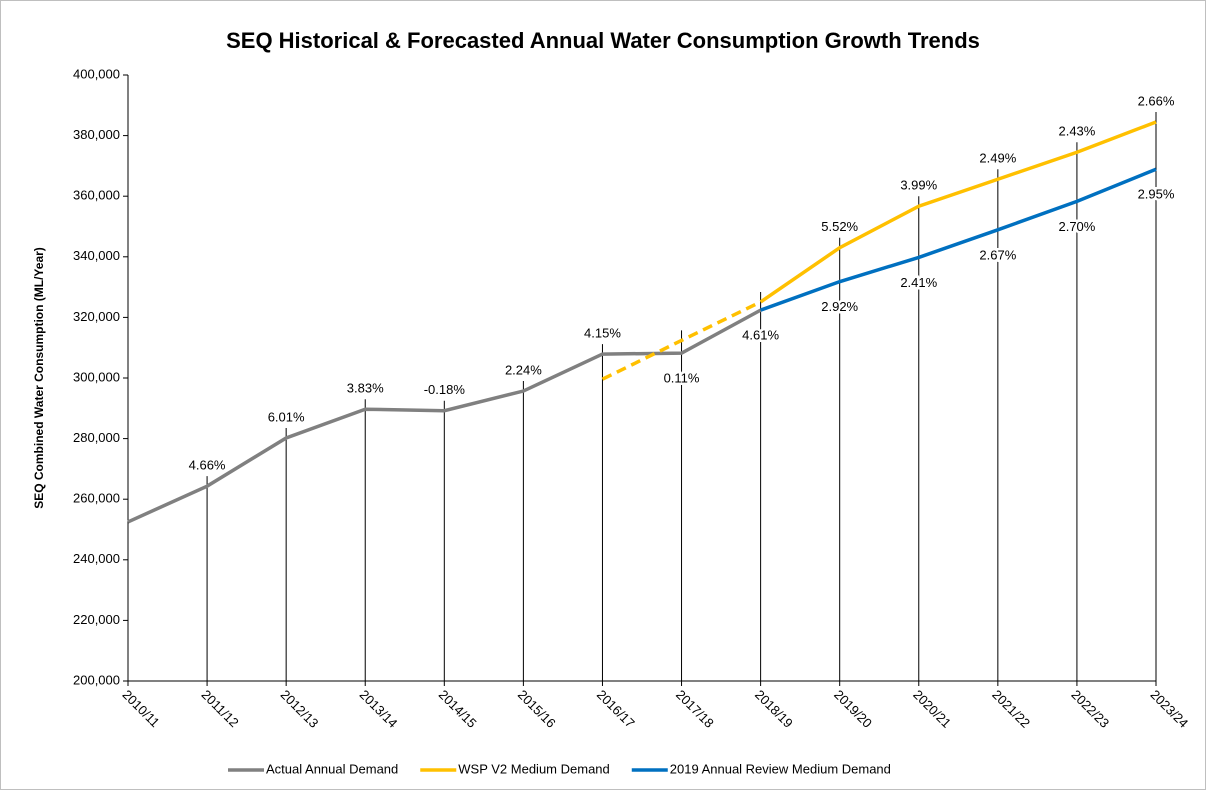  Describe the element at coordinates (839, 226) in the screenshot. I see `growth-label: 5.52%` at that location.